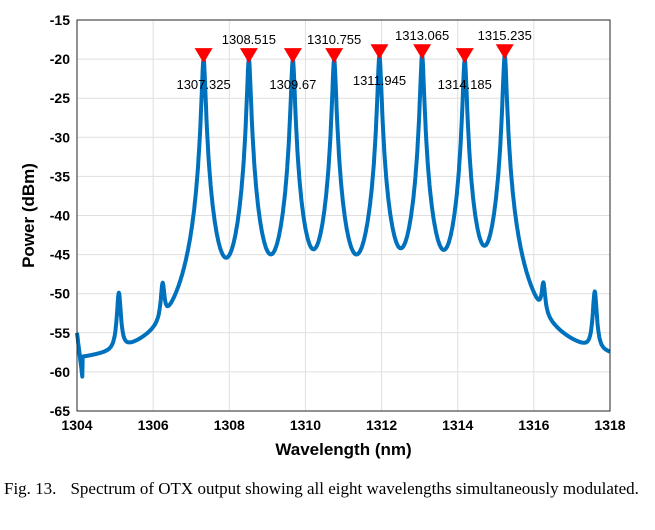 Image resolution: width=655 pixels, height=530 pixels. I want to click on x-tick-label: 1310, so click(305, 425).